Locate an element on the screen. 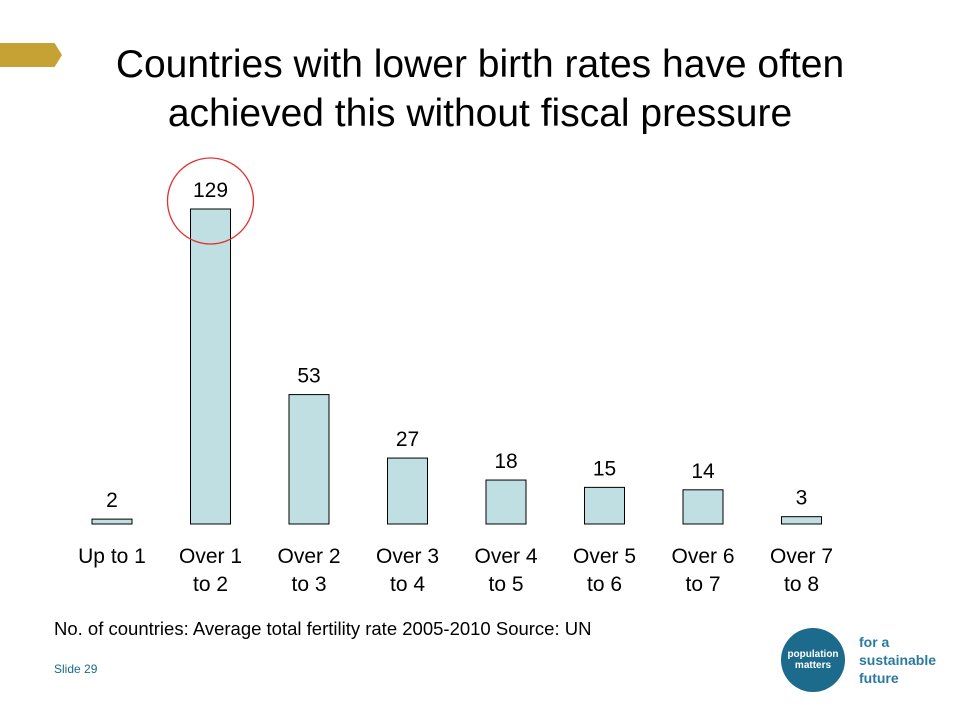  tagline: for a sustainable future is located at coordinates (897, 660).